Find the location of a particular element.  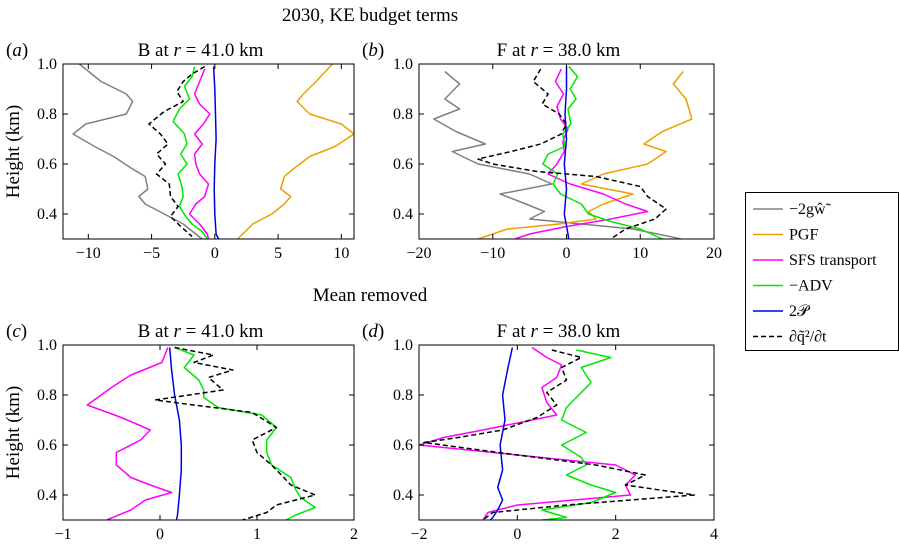

legend-box is located at coordinates (822, 271).